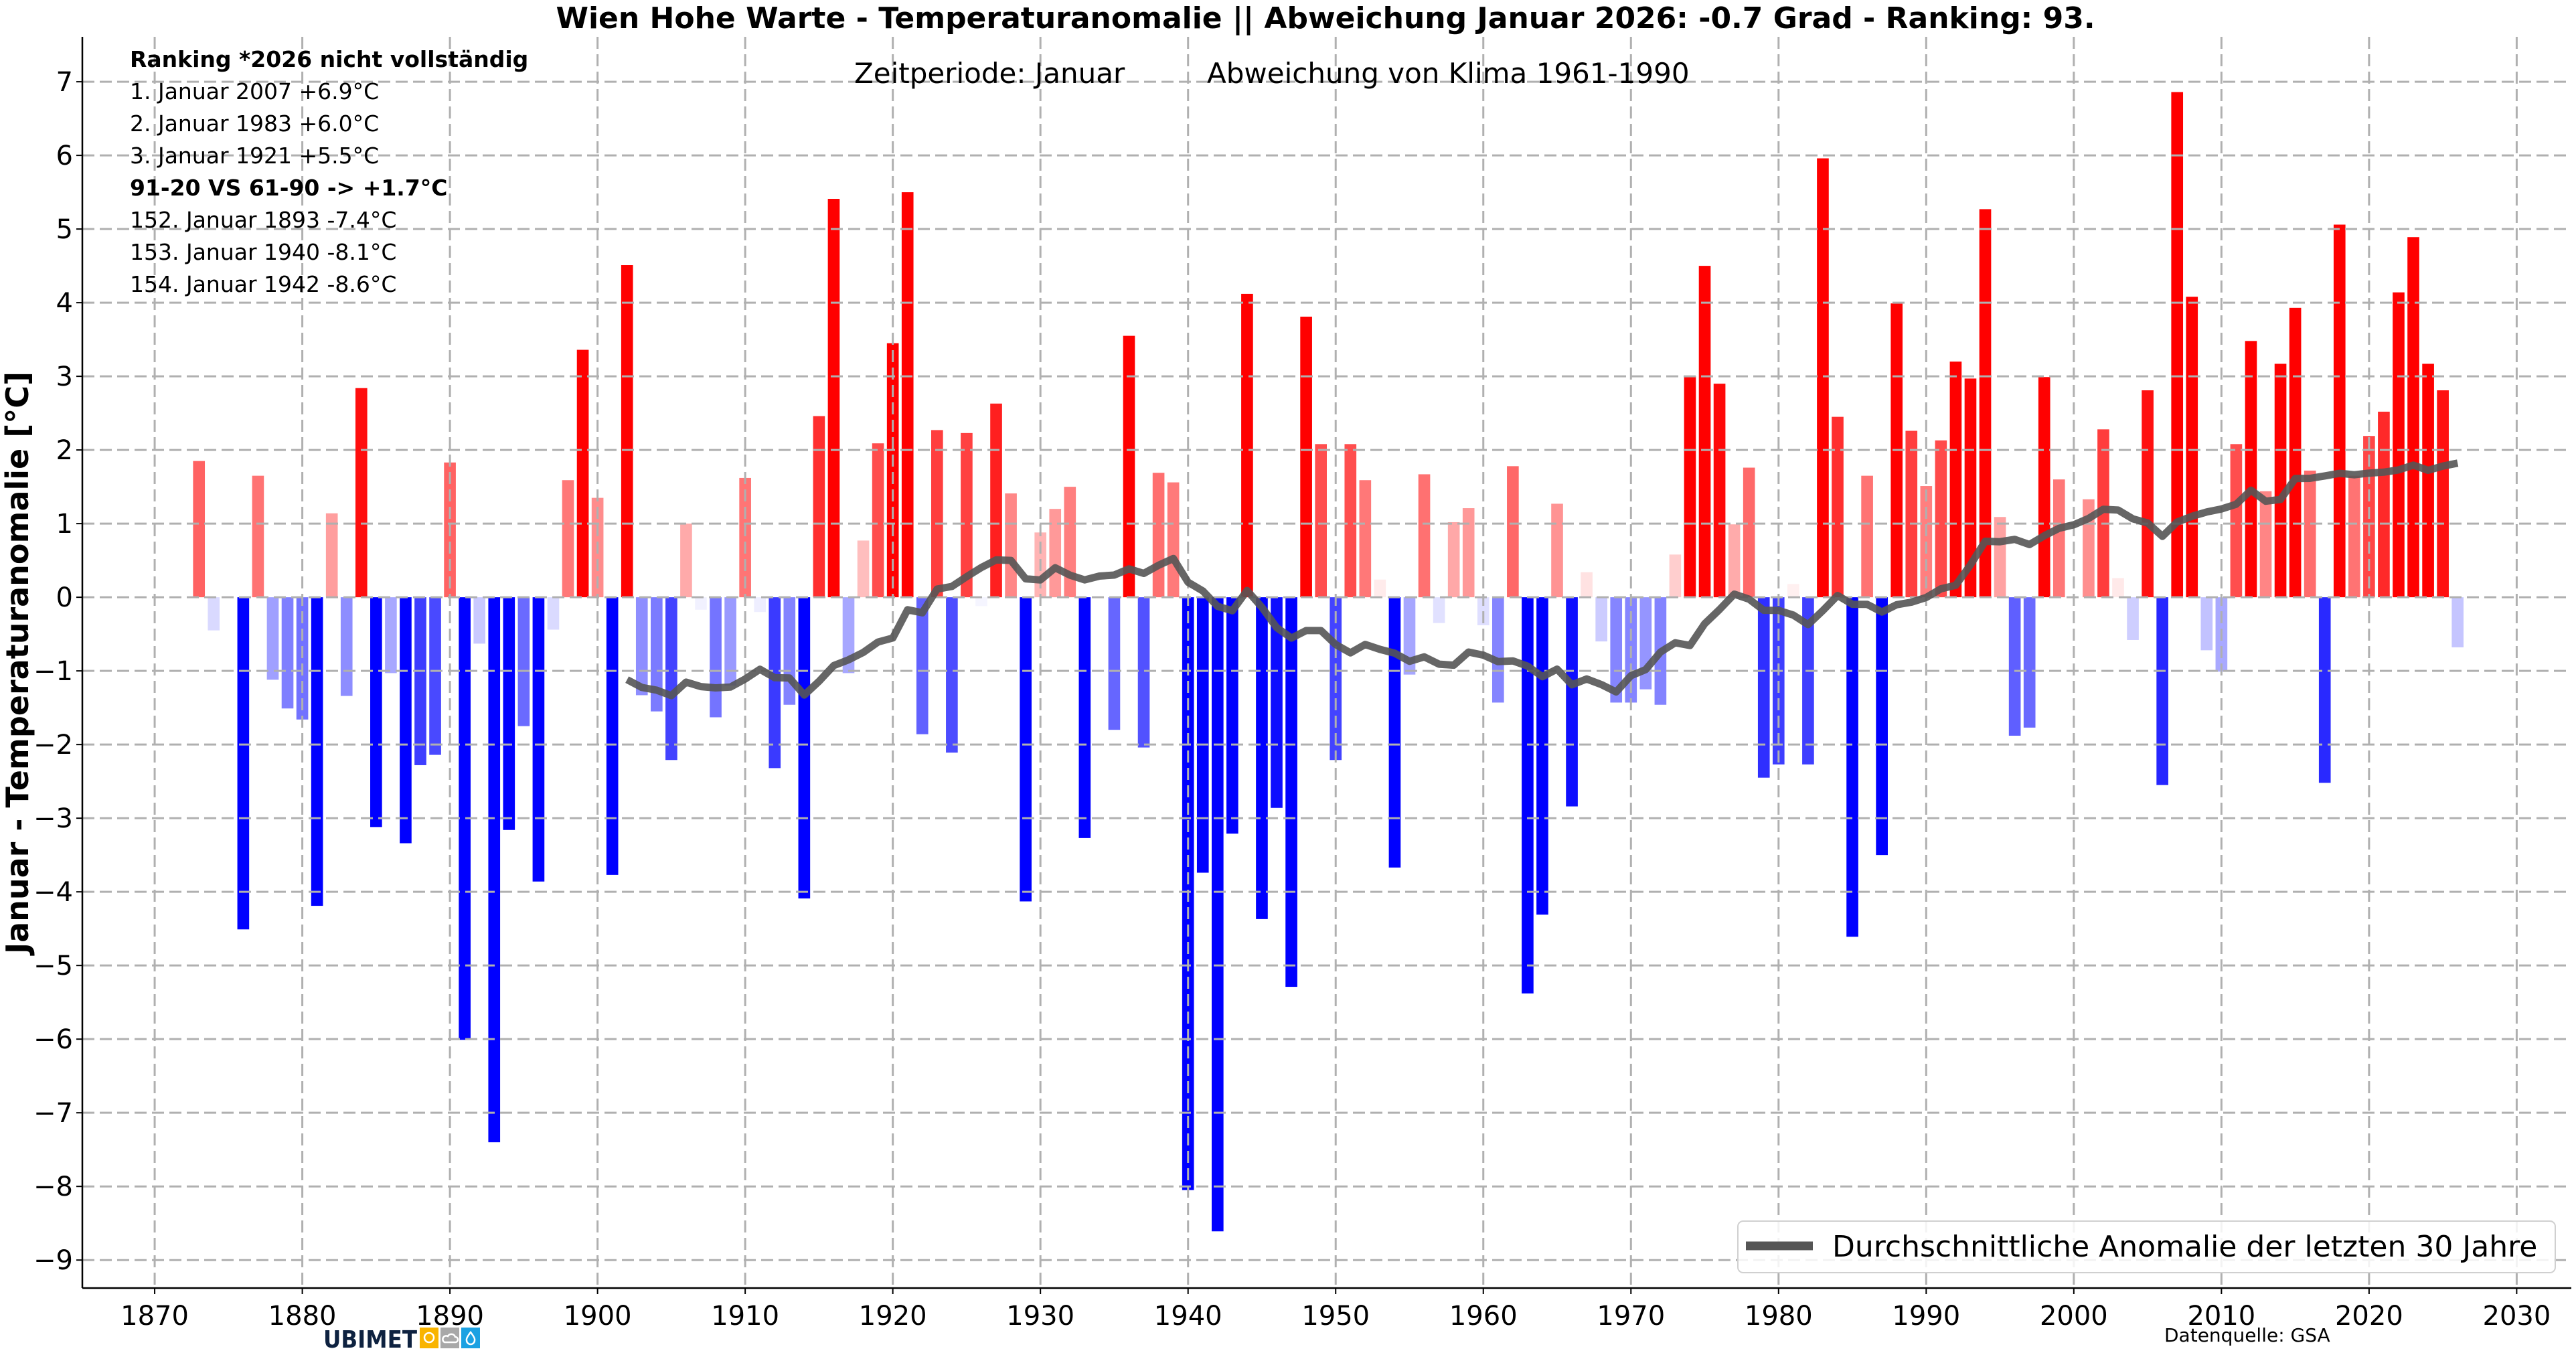 This screenshot has height=1357, width=2576. What do you see at coordinates (1366, 539) in the screenshot?
I see `bar-1952` at bounding box center [1366, 539].